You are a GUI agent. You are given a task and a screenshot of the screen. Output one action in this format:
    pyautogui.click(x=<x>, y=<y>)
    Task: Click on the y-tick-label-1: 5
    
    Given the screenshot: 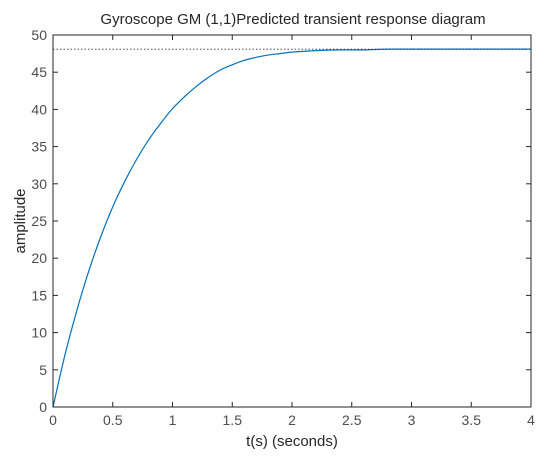 What is the action you would take?
    pyautogui.click(x=43, y=370)
    